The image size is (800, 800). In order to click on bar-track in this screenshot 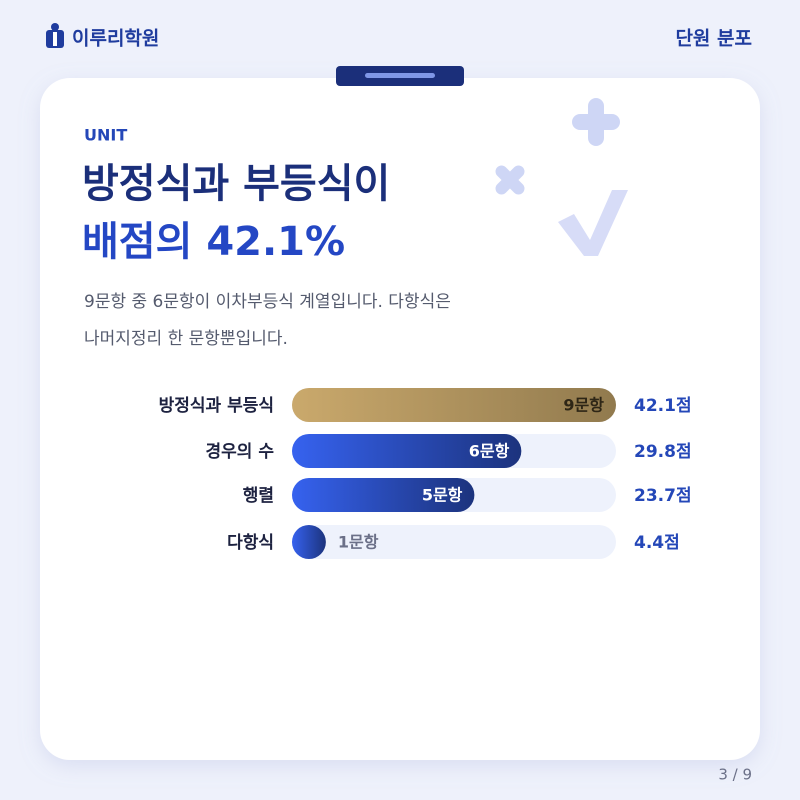, I will do `click(454, 542)`.